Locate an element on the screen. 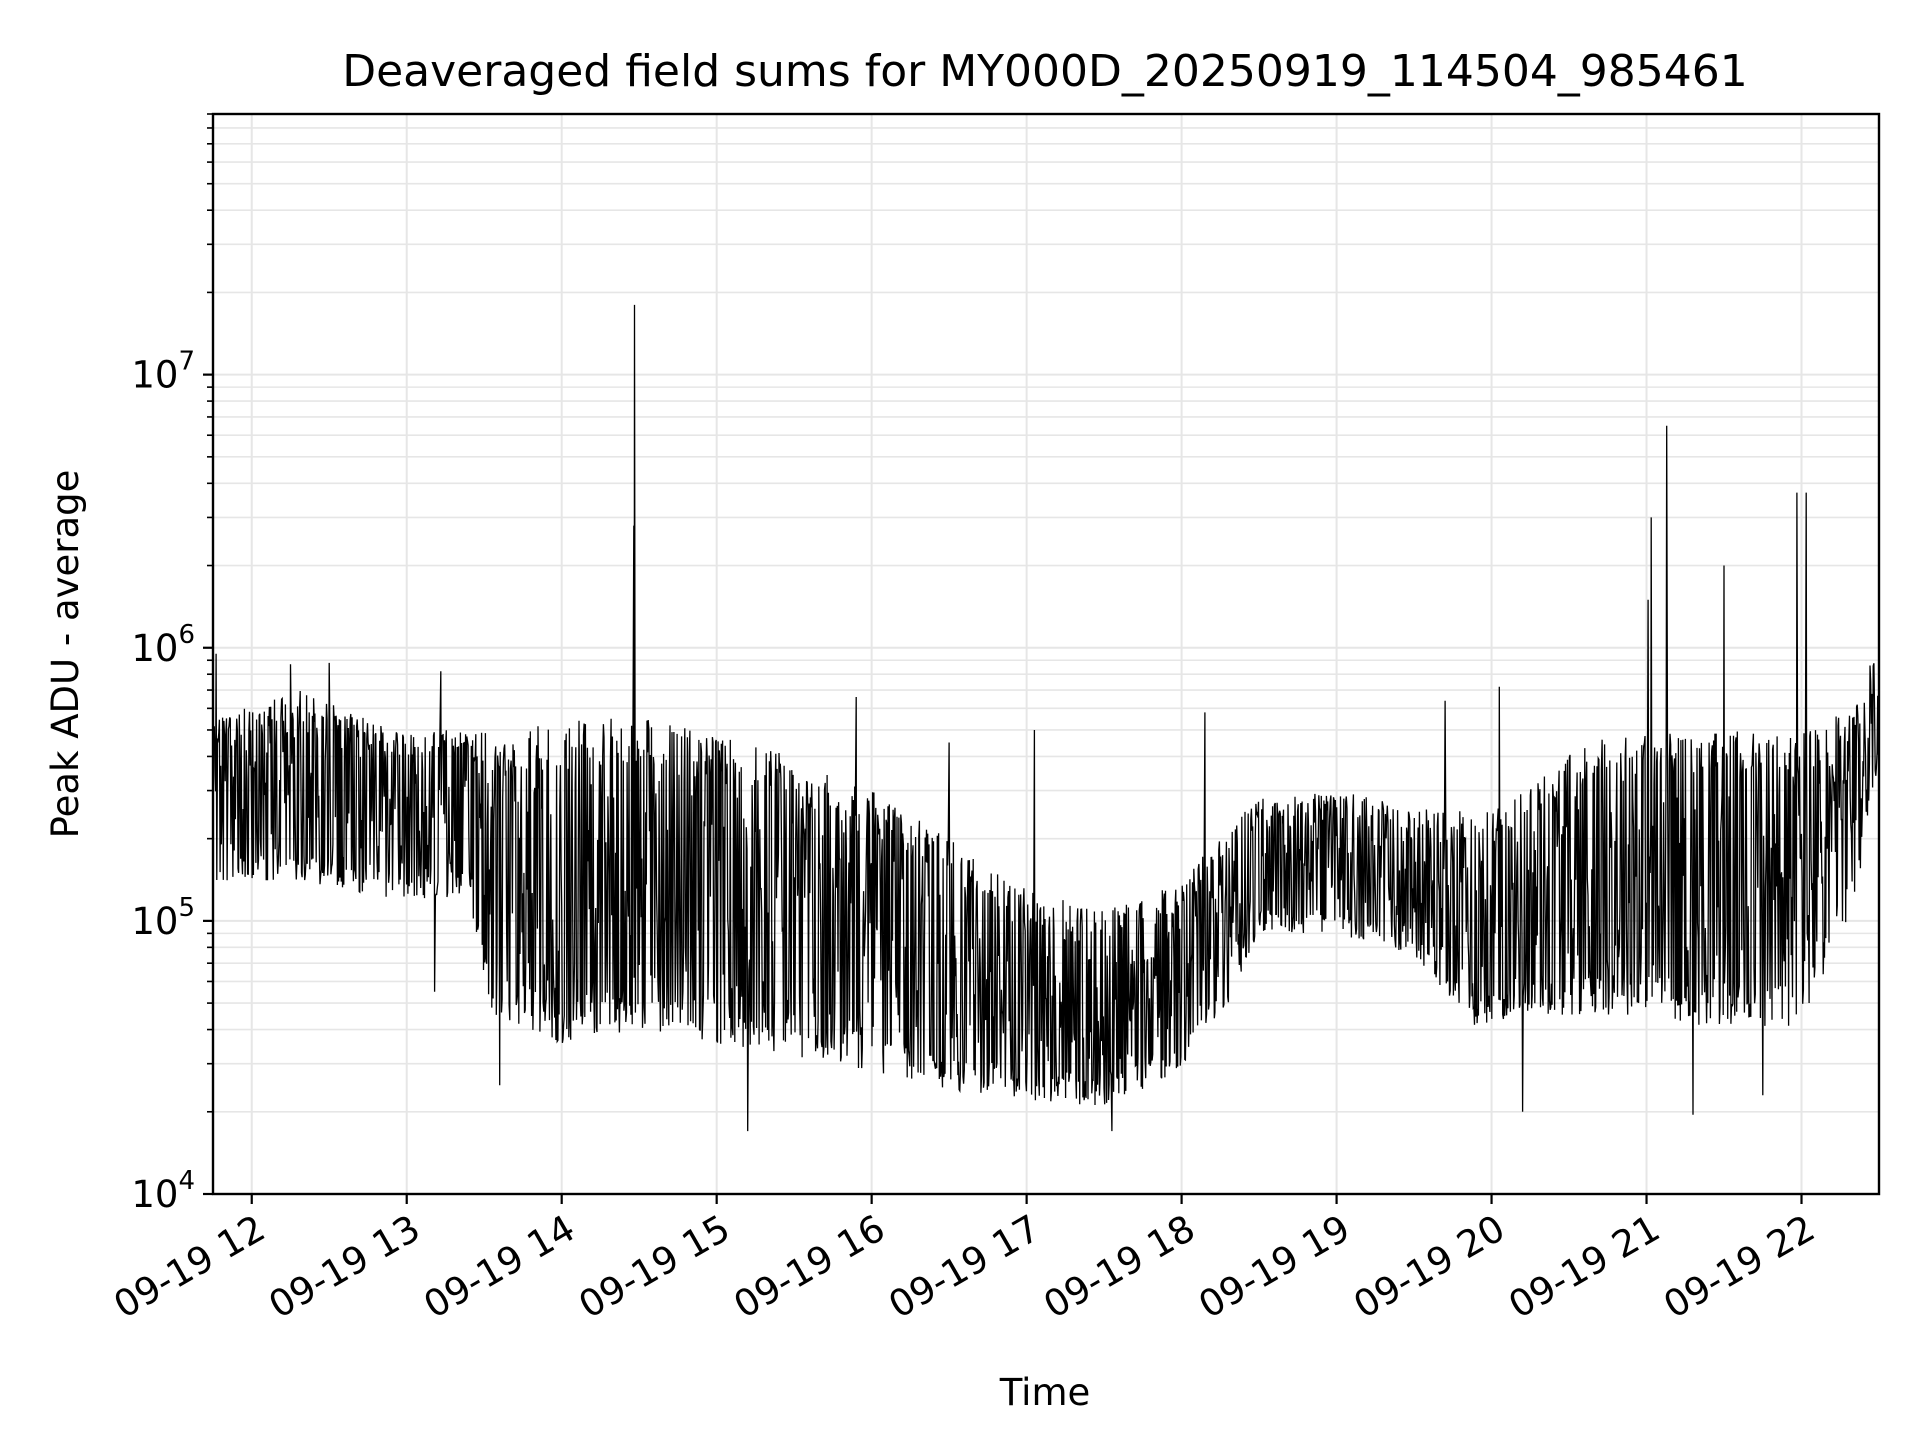 This screenshot has height=1440, width=1920. y-tick-label: 10⁶ is located at coordinates (163, 645).